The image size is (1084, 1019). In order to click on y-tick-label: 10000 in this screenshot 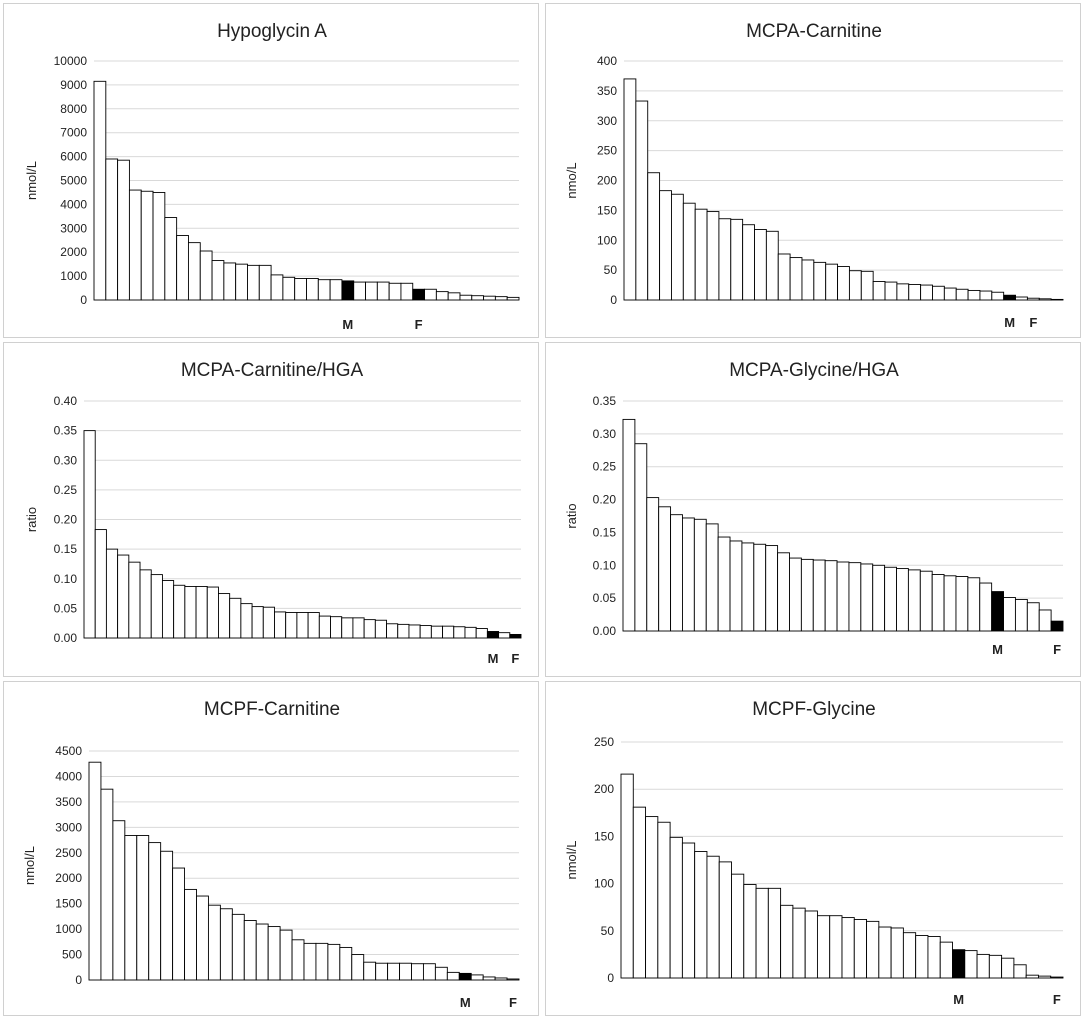, I will do `click(71, 61)`.